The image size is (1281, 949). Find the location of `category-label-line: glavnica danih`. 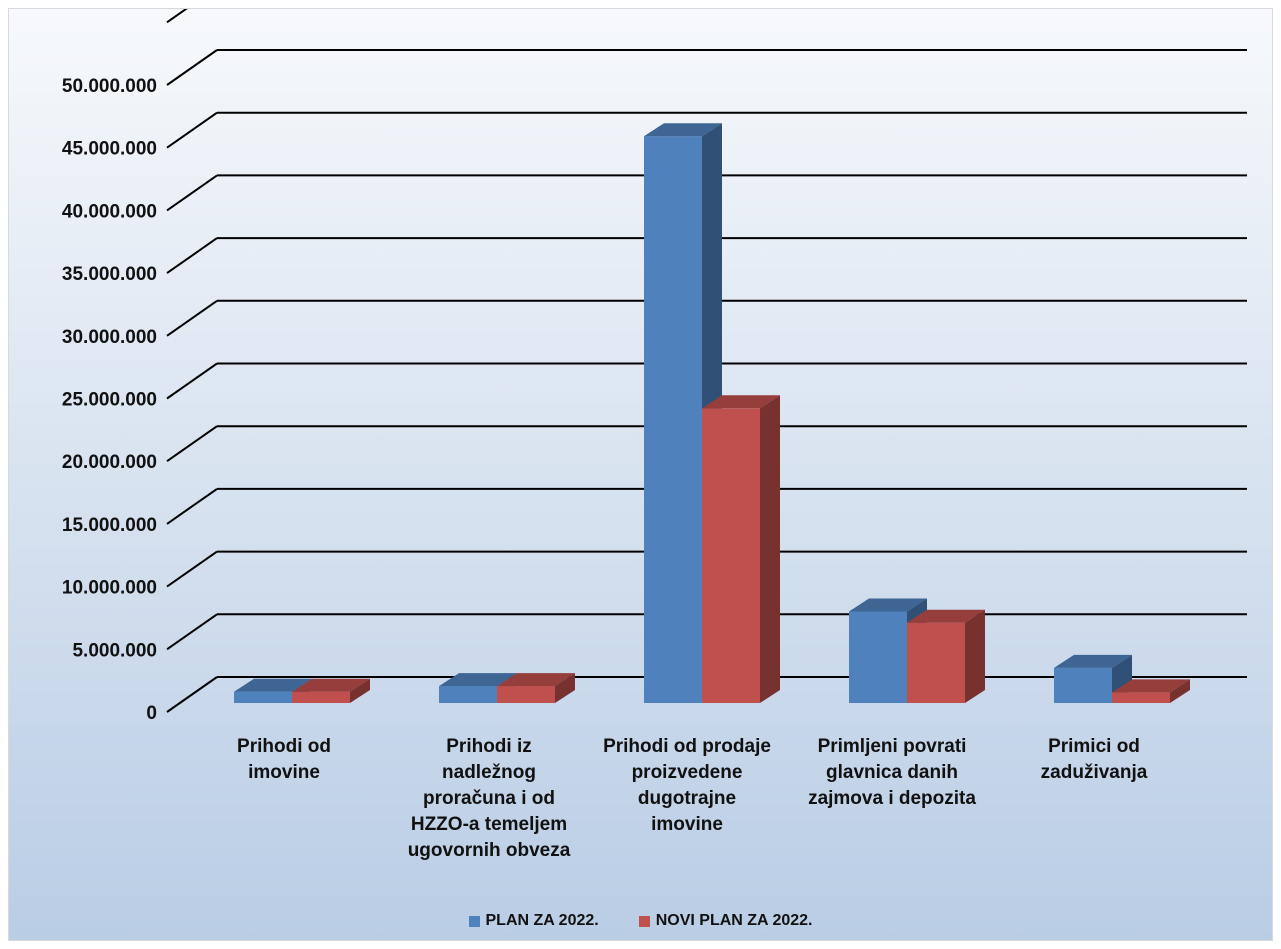

category-label-line: glavnica danih is located at coordinates (892, 772).